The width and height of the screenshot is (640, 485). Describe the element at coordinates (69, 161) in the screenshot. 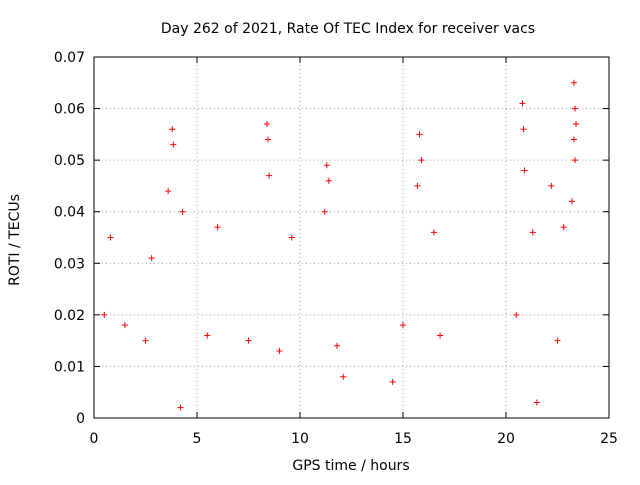

I see `y-tick-label: 0.05` at that location.